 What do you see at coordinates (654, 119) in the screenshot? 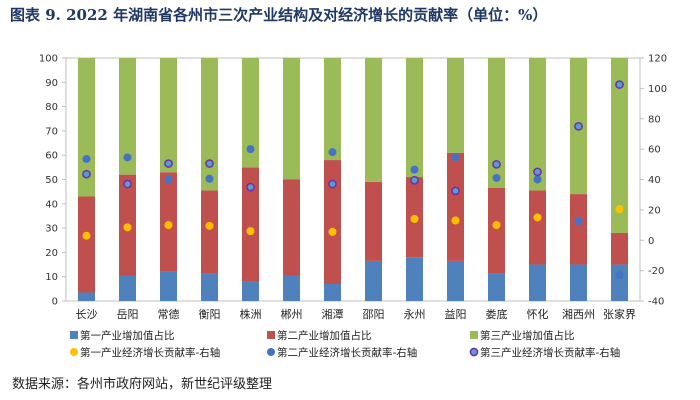
I see `right-tick-label: 80` at bounding box center [654, 119].